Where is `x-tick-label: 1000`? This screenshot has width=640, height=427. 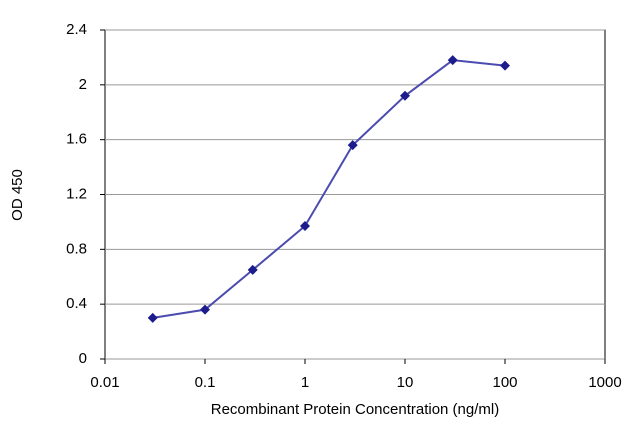
x-tick-label: 1000 is located at coordinates (604, 382).